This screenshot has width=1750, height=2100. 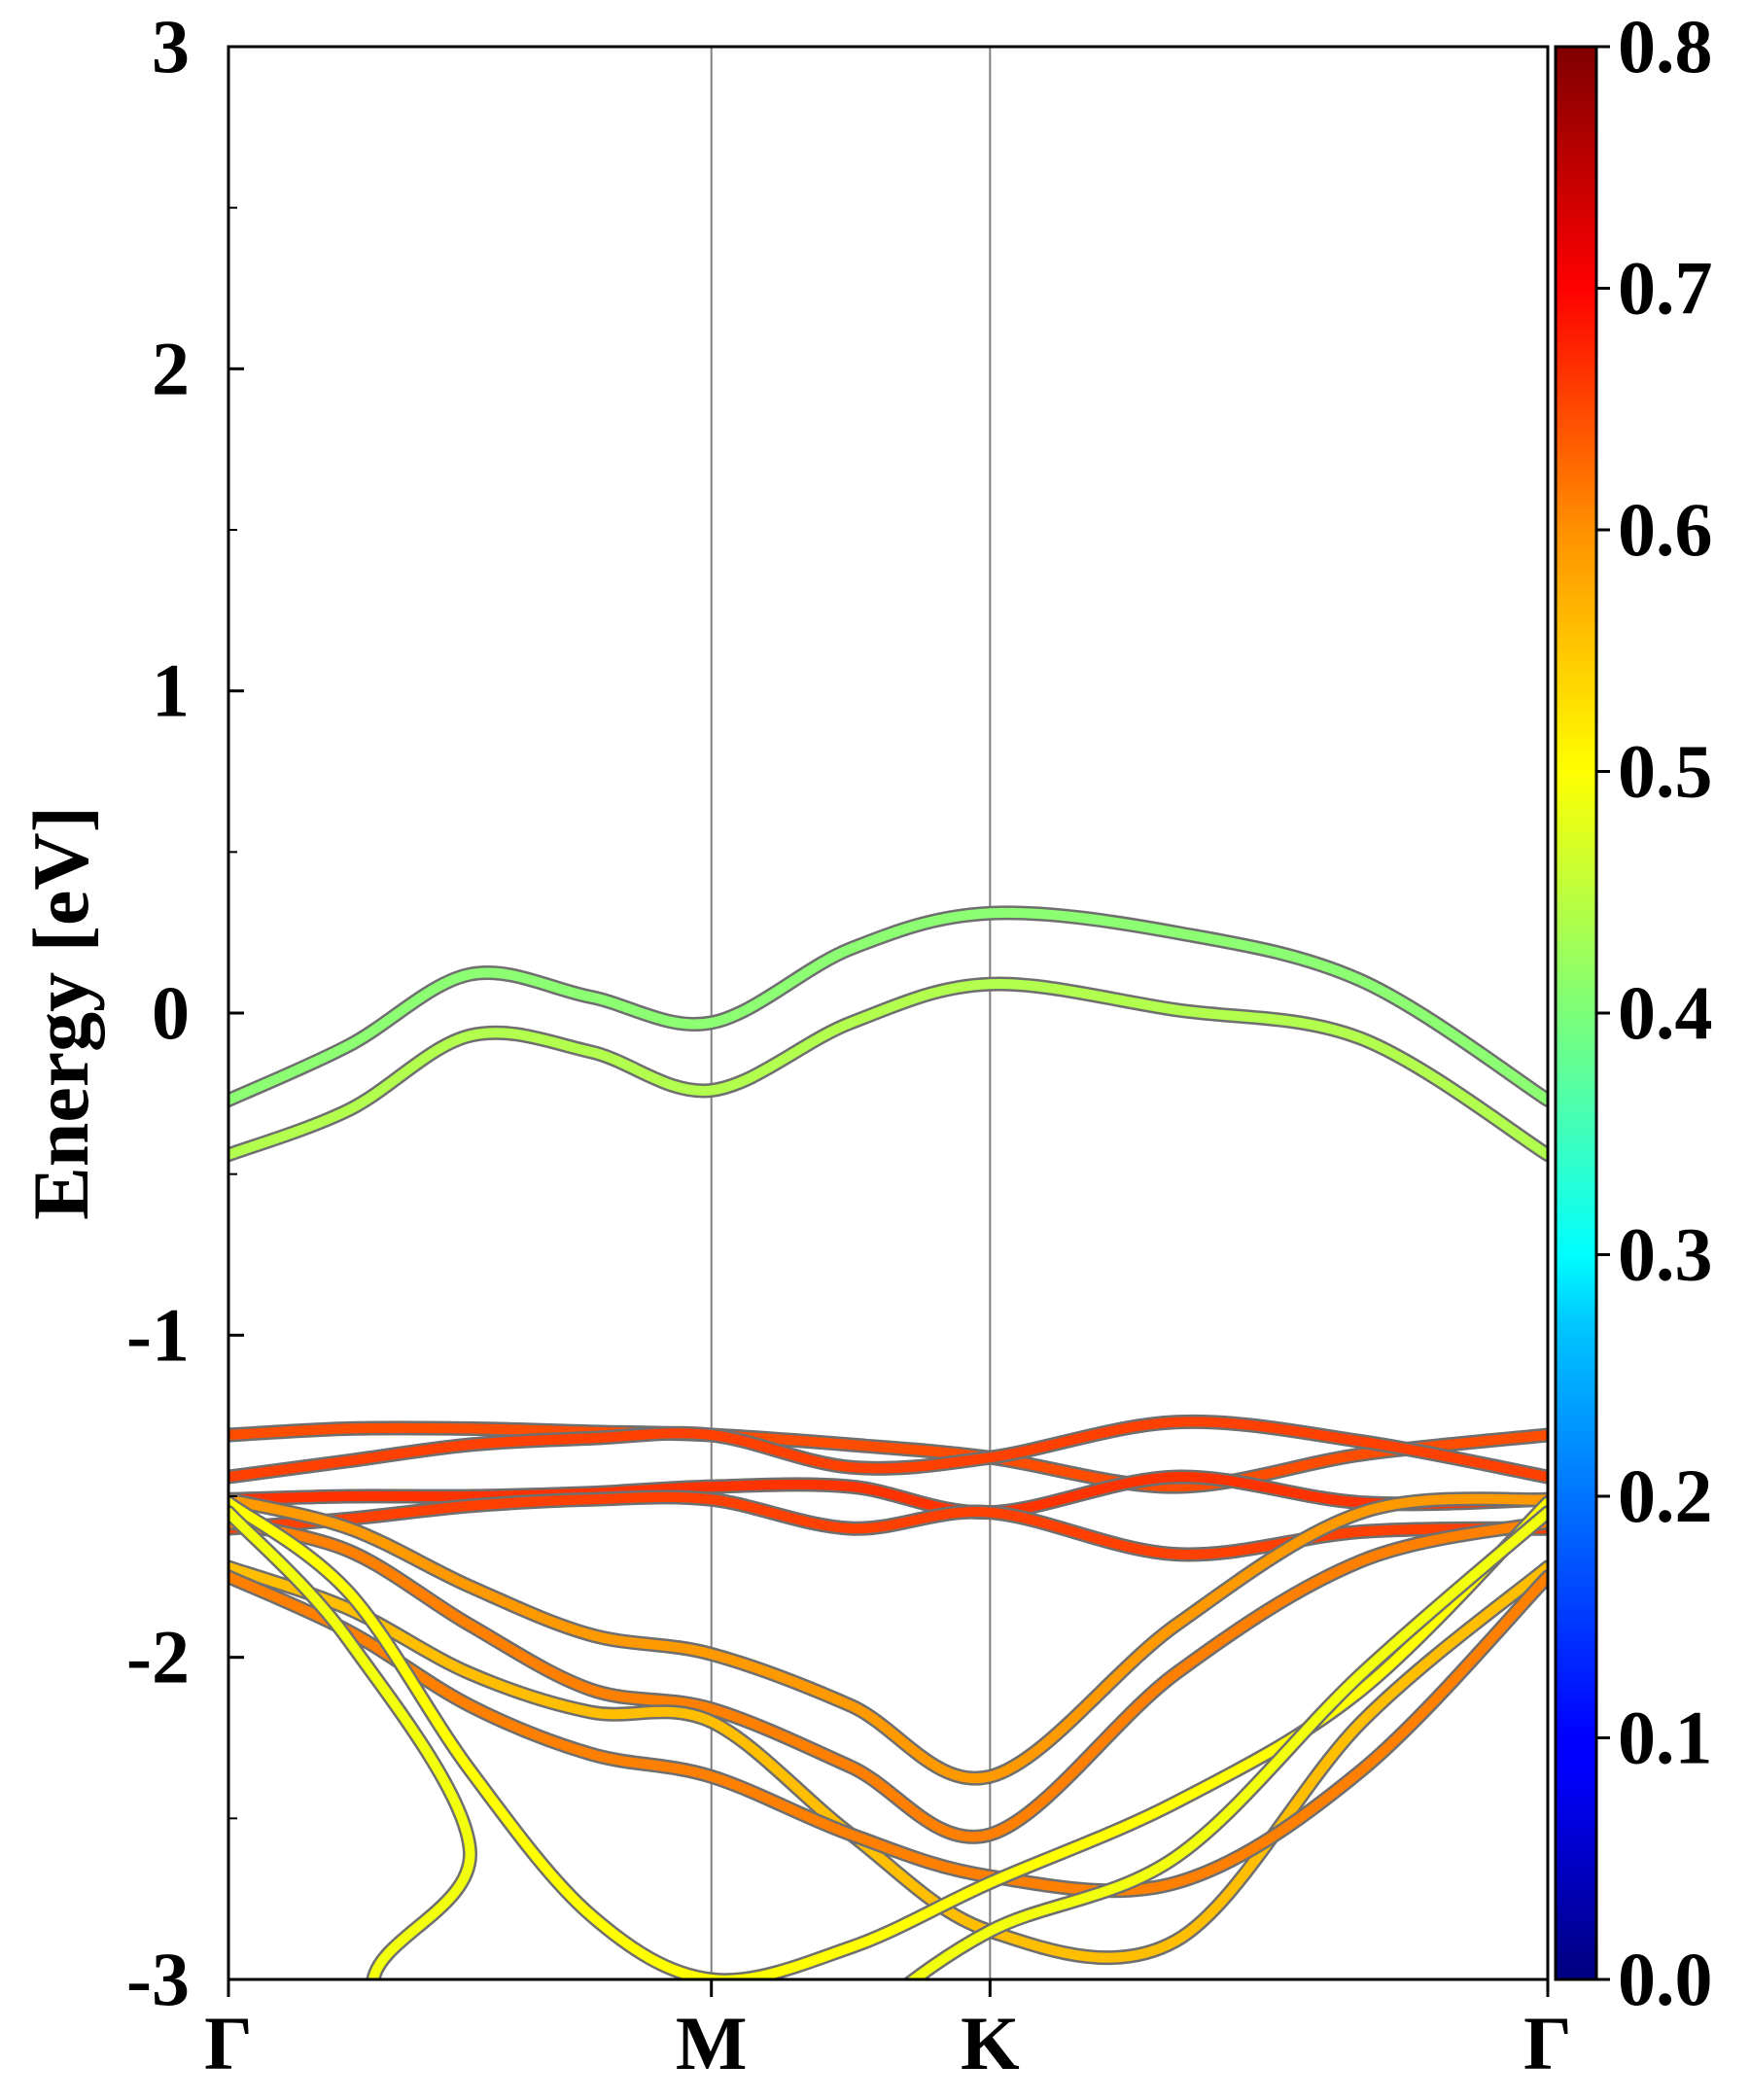 What do you see at coordinates (158, 1979) in the screenshot?
I see `y-tick-label: -3` at bounding box center [158, 1979].